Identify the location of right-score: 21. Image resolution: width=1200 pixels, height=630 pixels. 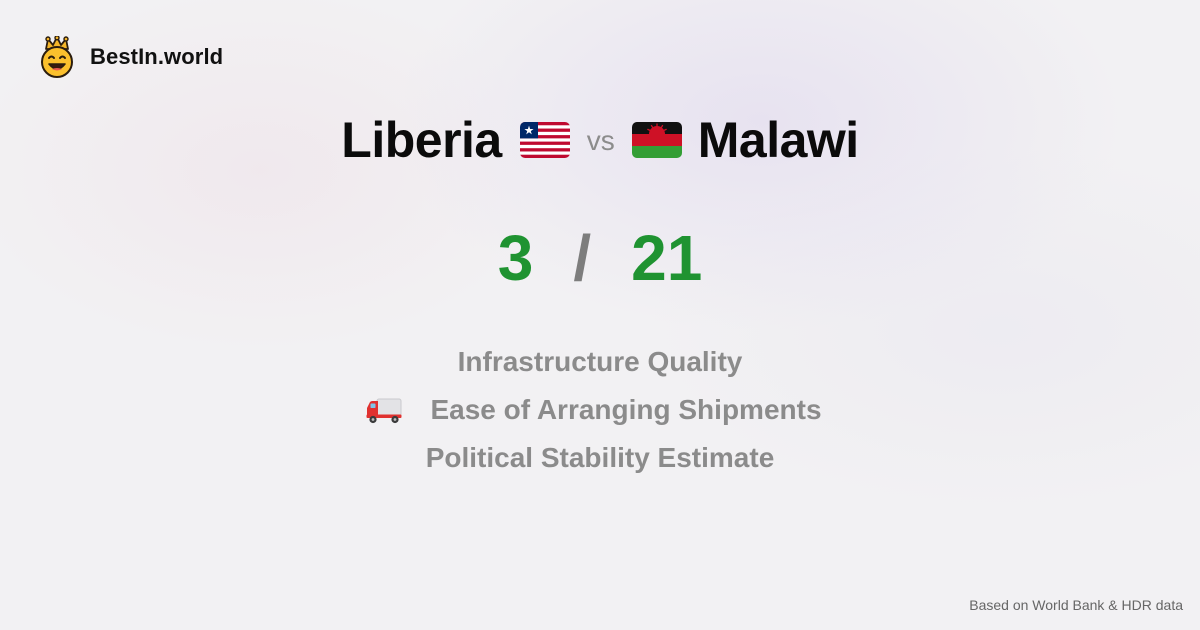
(667, 258).